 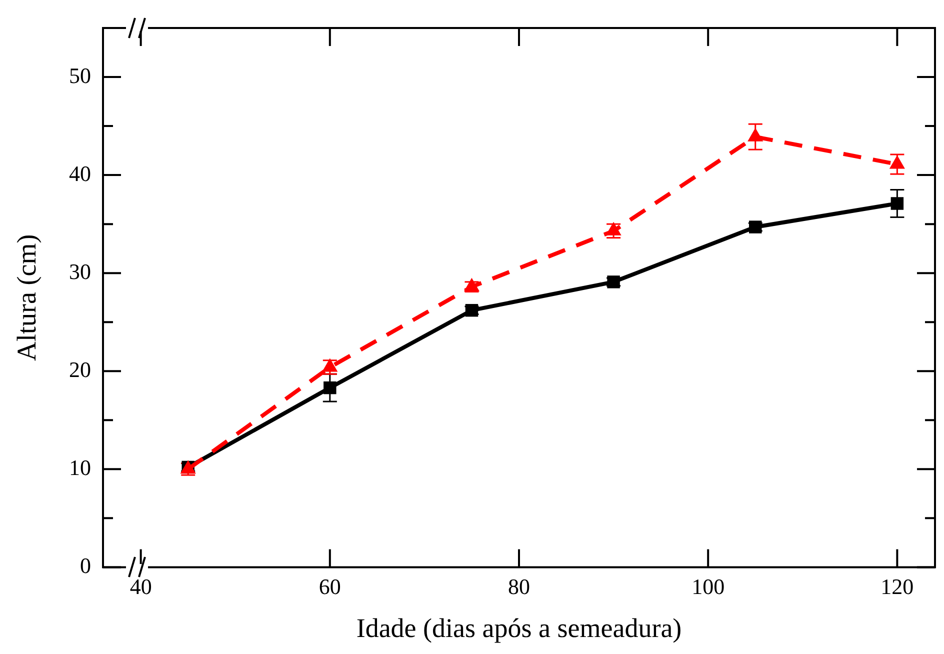 I want to click on y-tick-label: 30, so click(x=80, y=271).